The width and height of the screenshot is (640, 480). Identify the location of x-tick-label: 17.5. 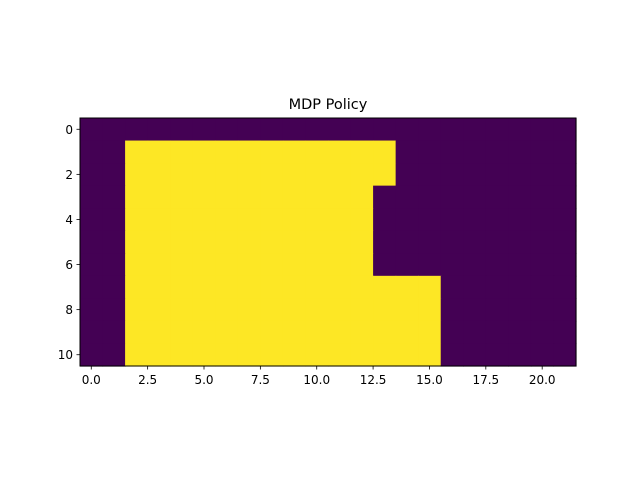
(485, 380).